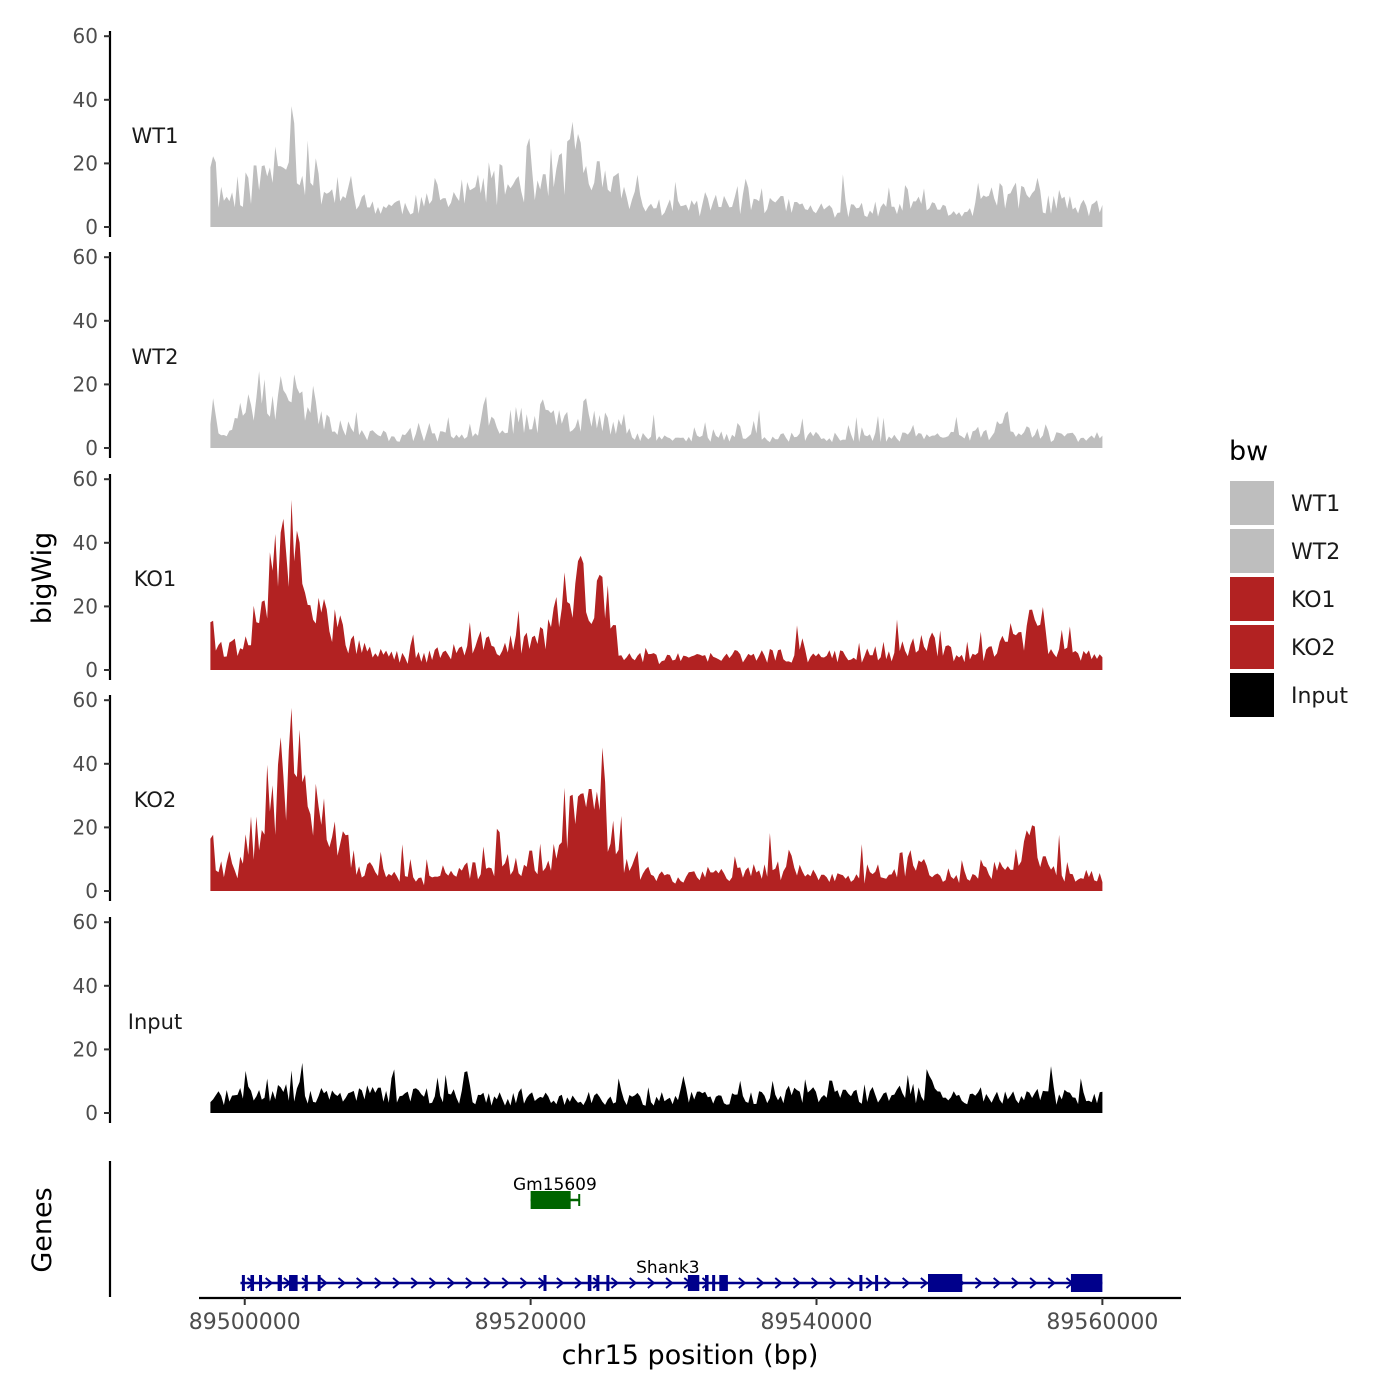 This screenshot has height=1400, width=1400. What do you see at coordinates (42, 578) in the screenshot?
I see `y-axis-title: bigWig` at bounding box center [42, 578].